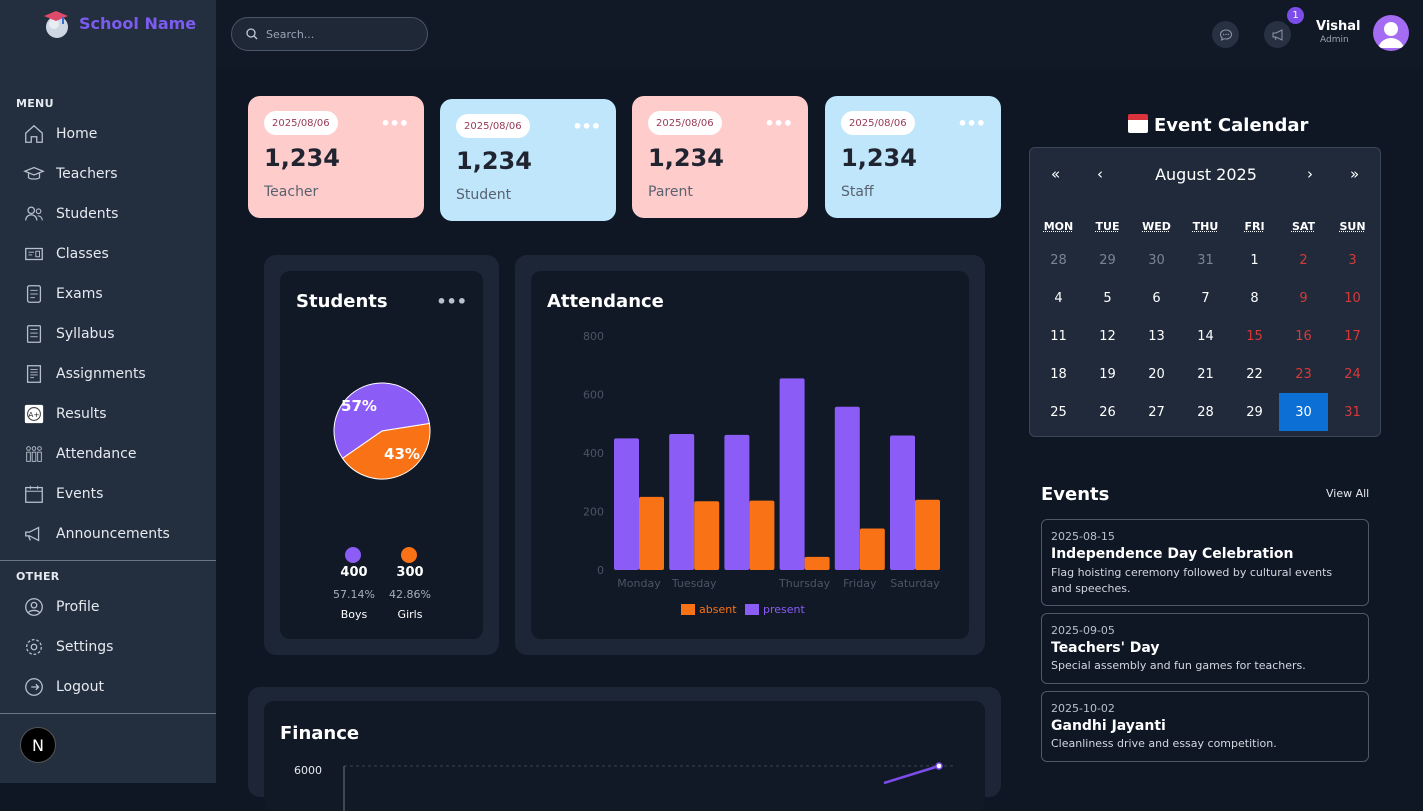 This screenshot has width=1423, height=811. I want to click on sidebar-item-profile: Profile, so click(111, 607).